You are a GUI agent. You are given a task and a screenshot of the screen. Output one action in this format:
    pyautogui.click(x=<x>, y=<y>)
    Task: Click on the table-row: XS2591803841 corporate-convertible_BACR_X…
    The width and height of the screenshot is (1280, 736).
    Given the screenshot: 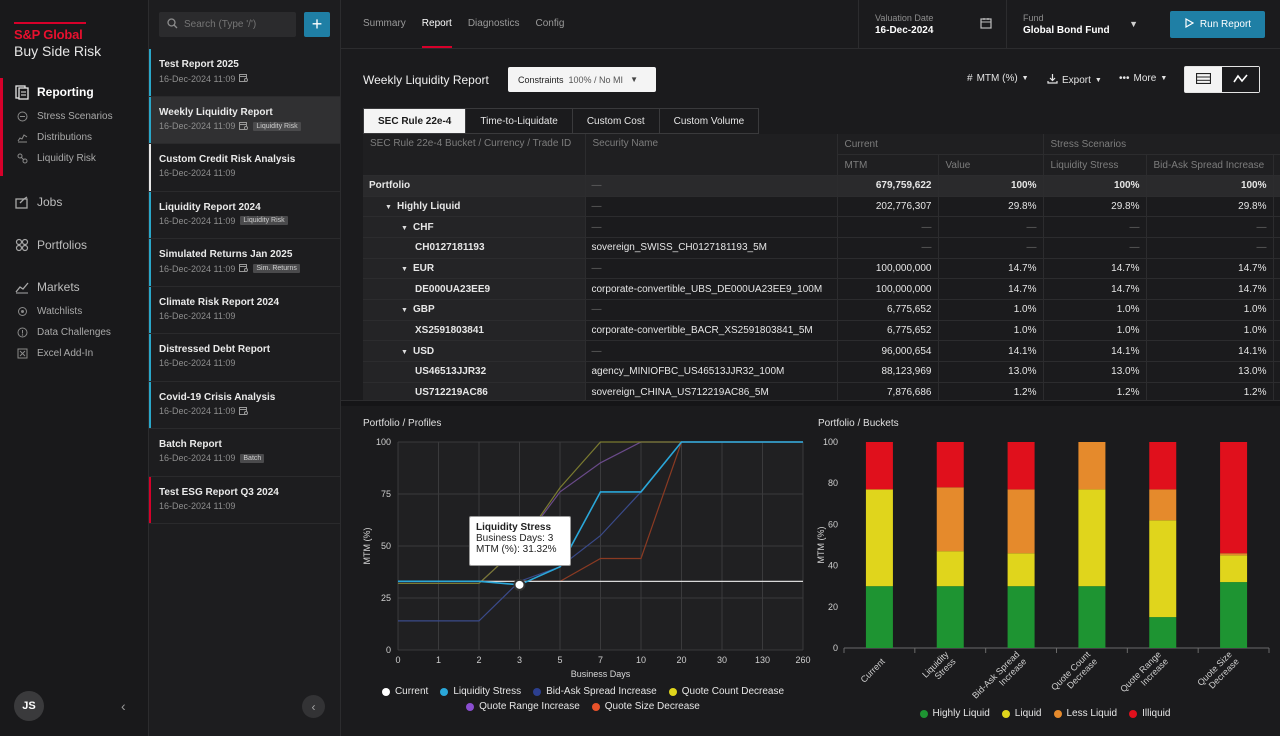 What is the action you would take?
    pyautogui.click(x=821, y=331)
    